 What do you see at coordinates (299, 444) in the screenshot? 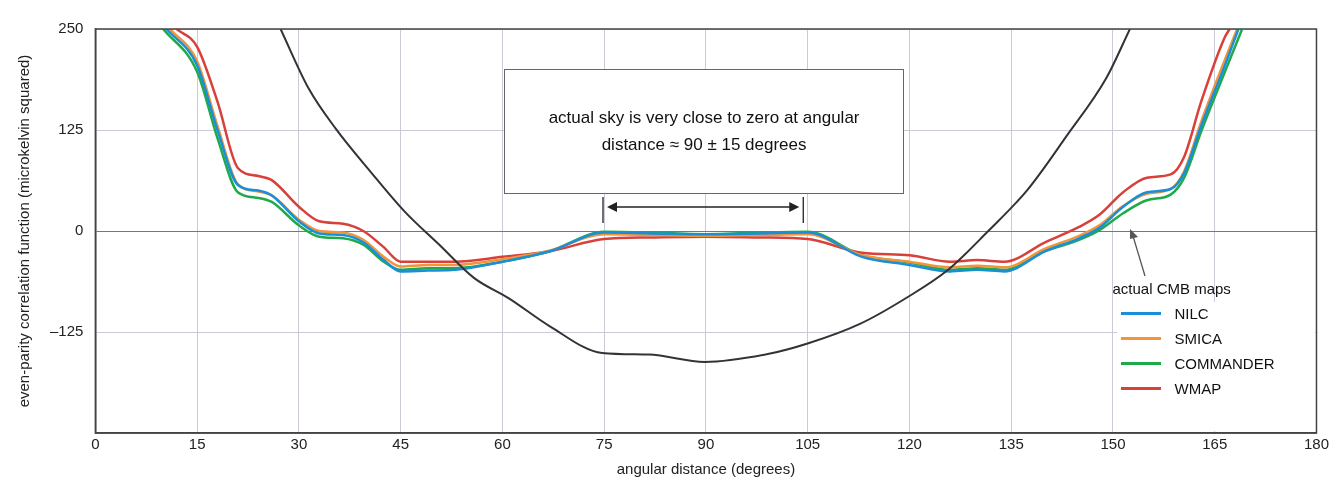
I see `x-tick-label: 30` at bounding box center [299, 444].